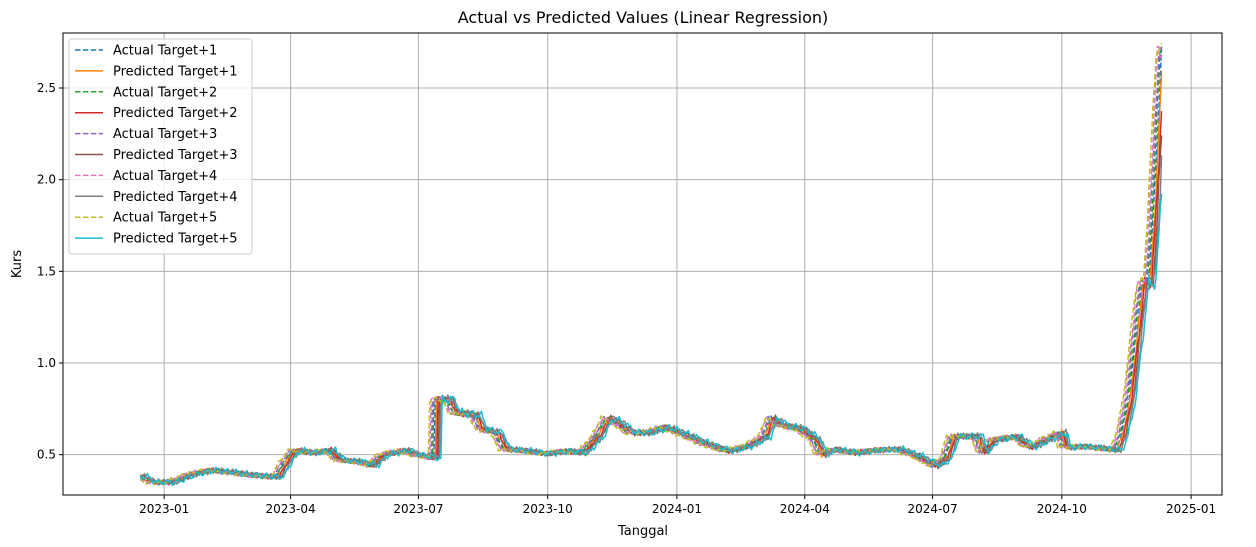 This screenshot has height=547, width=1256. I want to click on y-tick-label: 1.0, so click(46, 363).